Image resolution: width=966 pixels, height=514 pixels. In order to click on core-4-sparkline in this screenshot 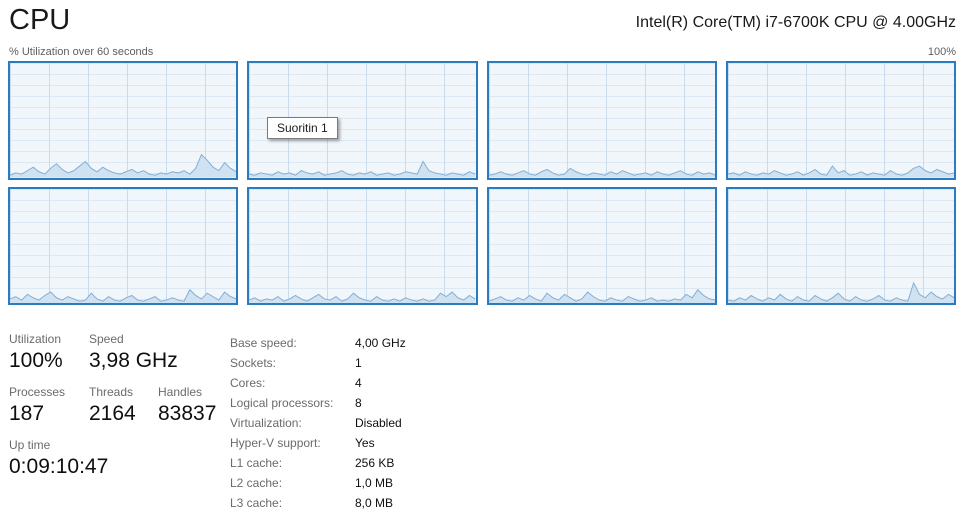, I will do `click(840, 120)`.